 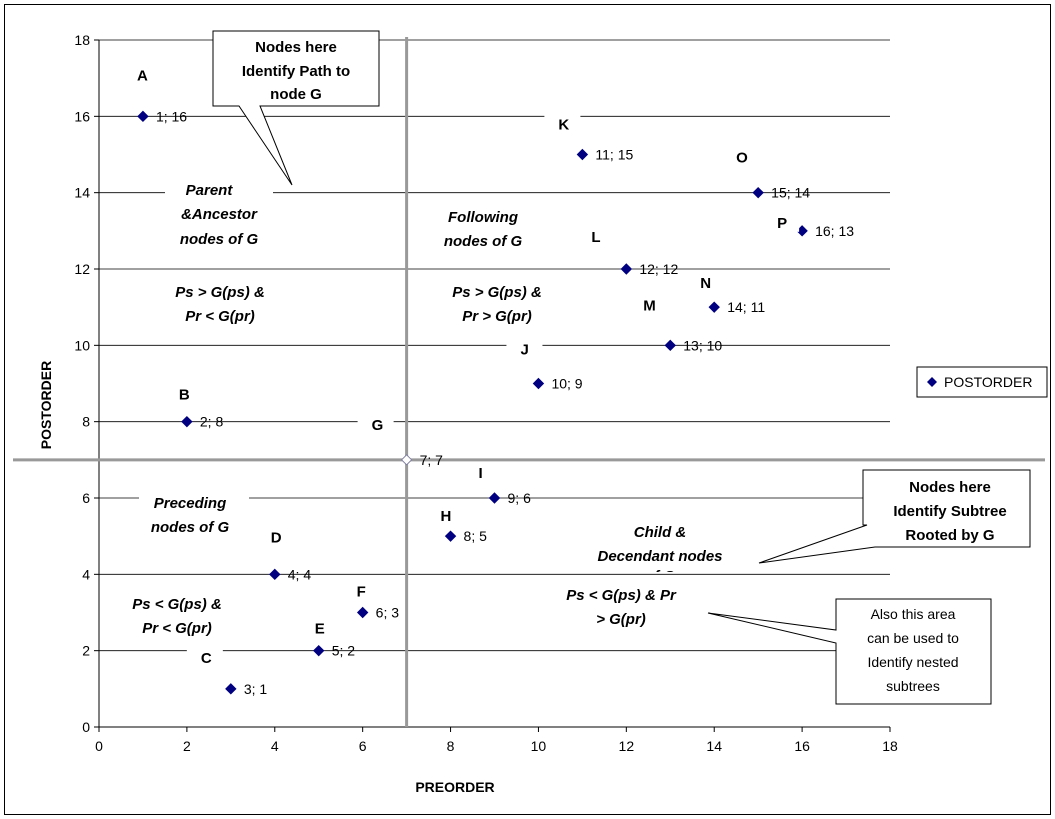 I want to click on callout-path-line-1: Nodes here, so click(x=296, y=47).